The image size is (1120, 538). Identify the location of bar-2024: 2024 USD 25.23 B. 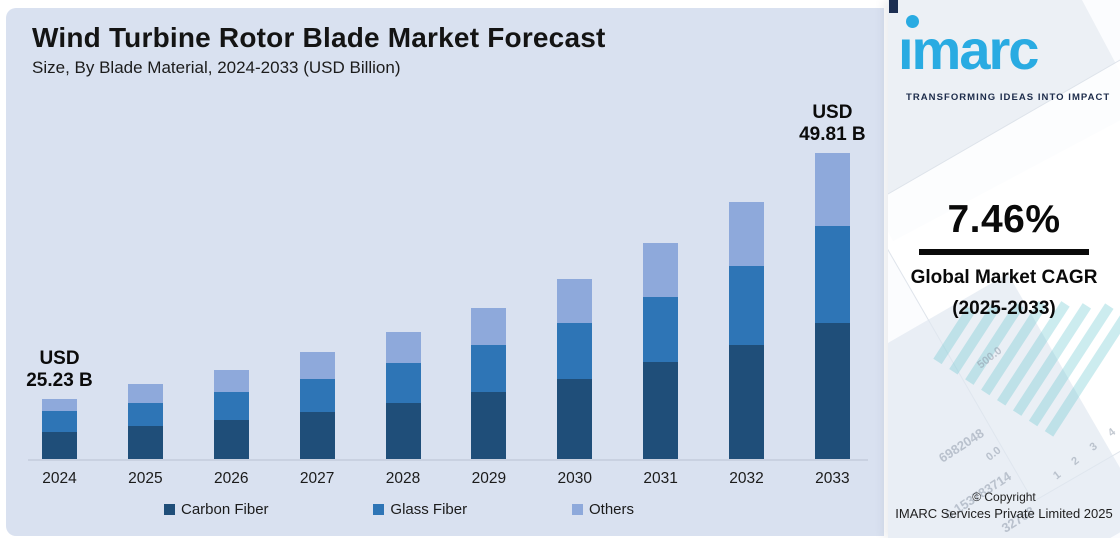
(59, 417).